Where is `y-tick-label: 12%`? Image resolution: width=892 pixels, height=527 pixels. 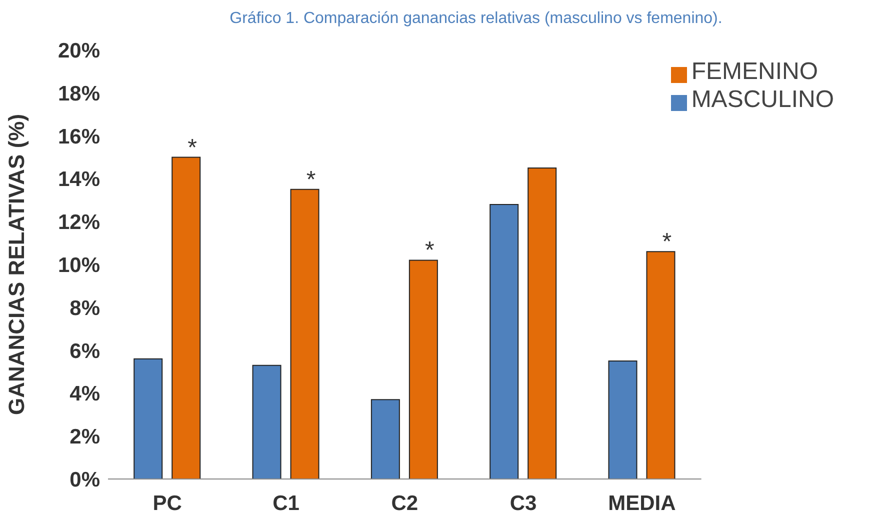
y-tick-label: 12% is located at coordinates (79, 222).